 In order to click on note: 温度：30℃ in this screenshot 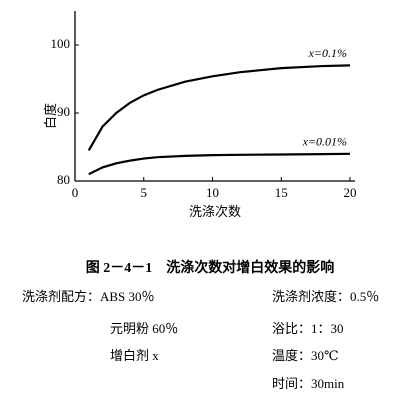, I will do `click(305, 355)`.